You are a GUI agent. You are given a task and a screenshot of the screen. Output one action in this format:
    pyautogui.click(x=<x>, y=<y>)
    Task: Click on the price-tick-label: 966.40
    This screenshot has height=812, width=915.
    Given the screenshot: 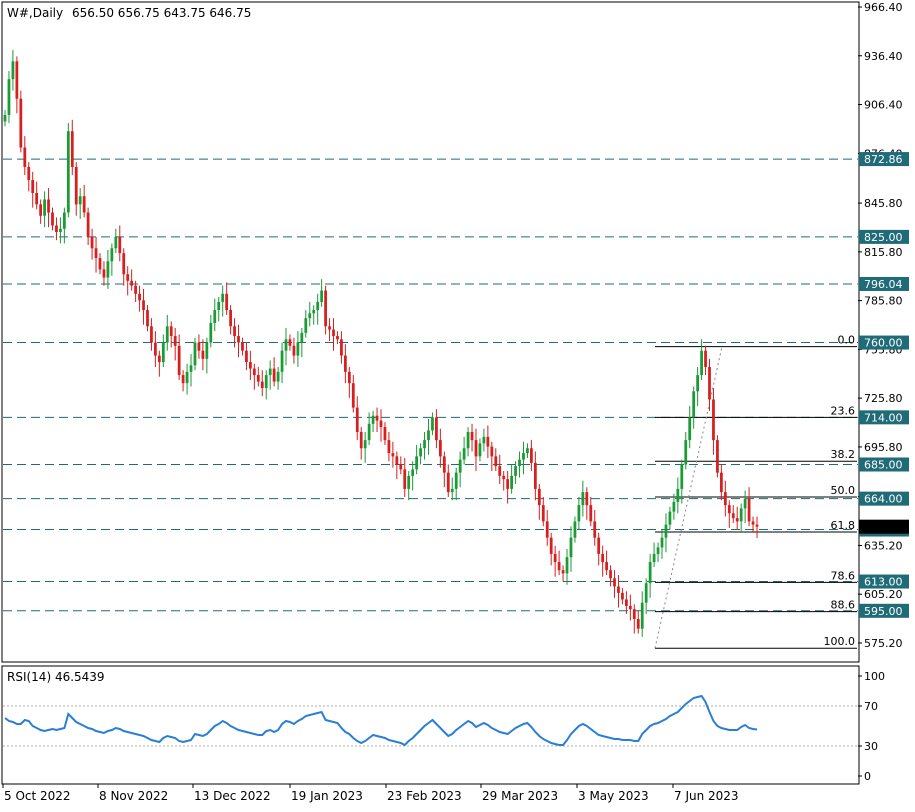 What is the action you would take?
    pyautogui.click(x=883, y=7)
    